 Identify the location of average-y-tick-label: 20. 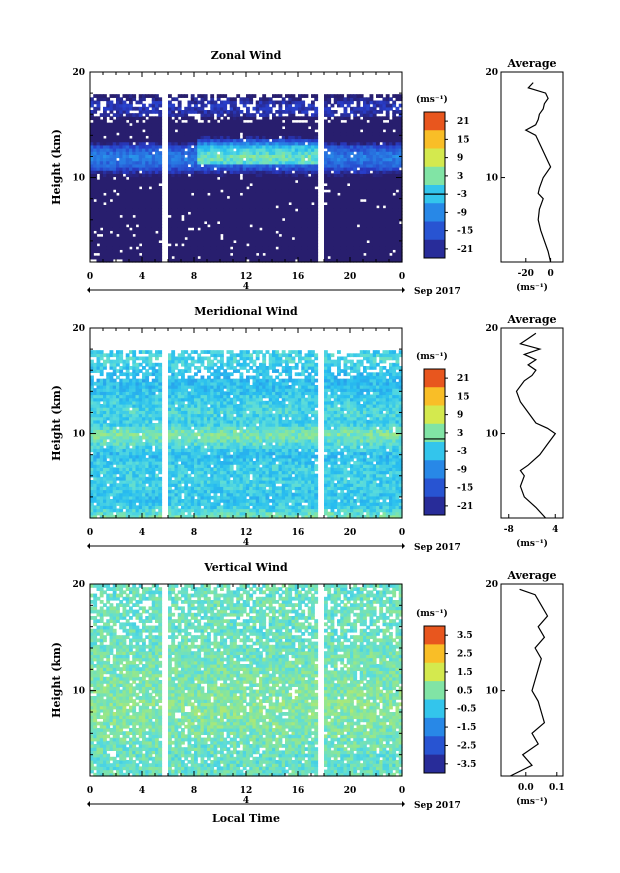
(491, 73).